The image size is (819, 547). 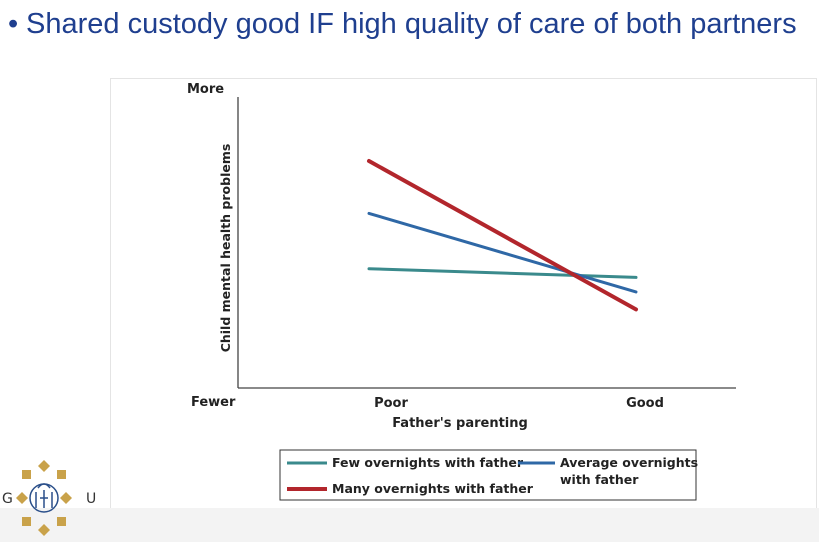 I want to click on legend-box, so click(x=488, y=475).